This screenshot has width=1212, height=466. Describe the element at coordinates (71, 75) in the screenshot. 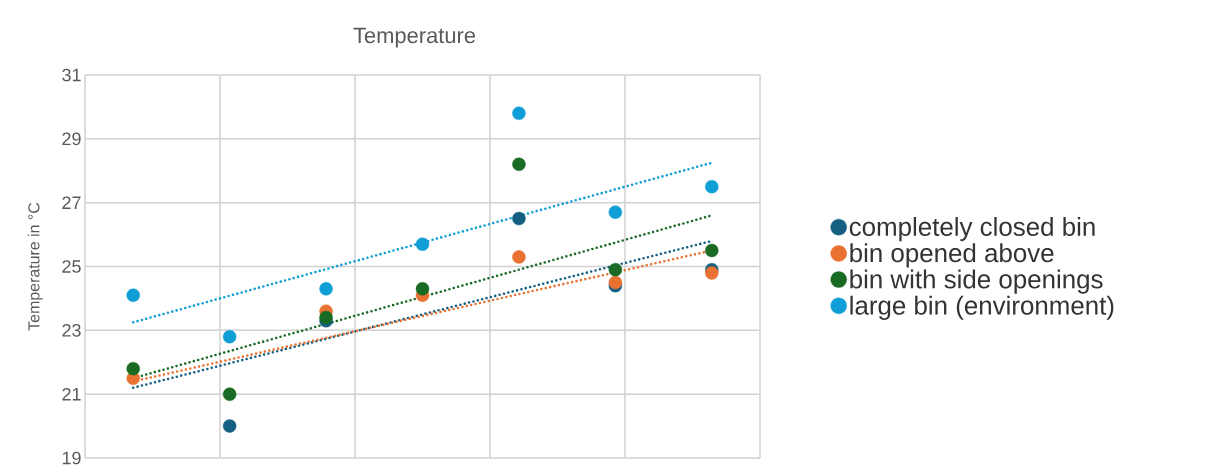

I see `y-tick-label: 31` at that location.